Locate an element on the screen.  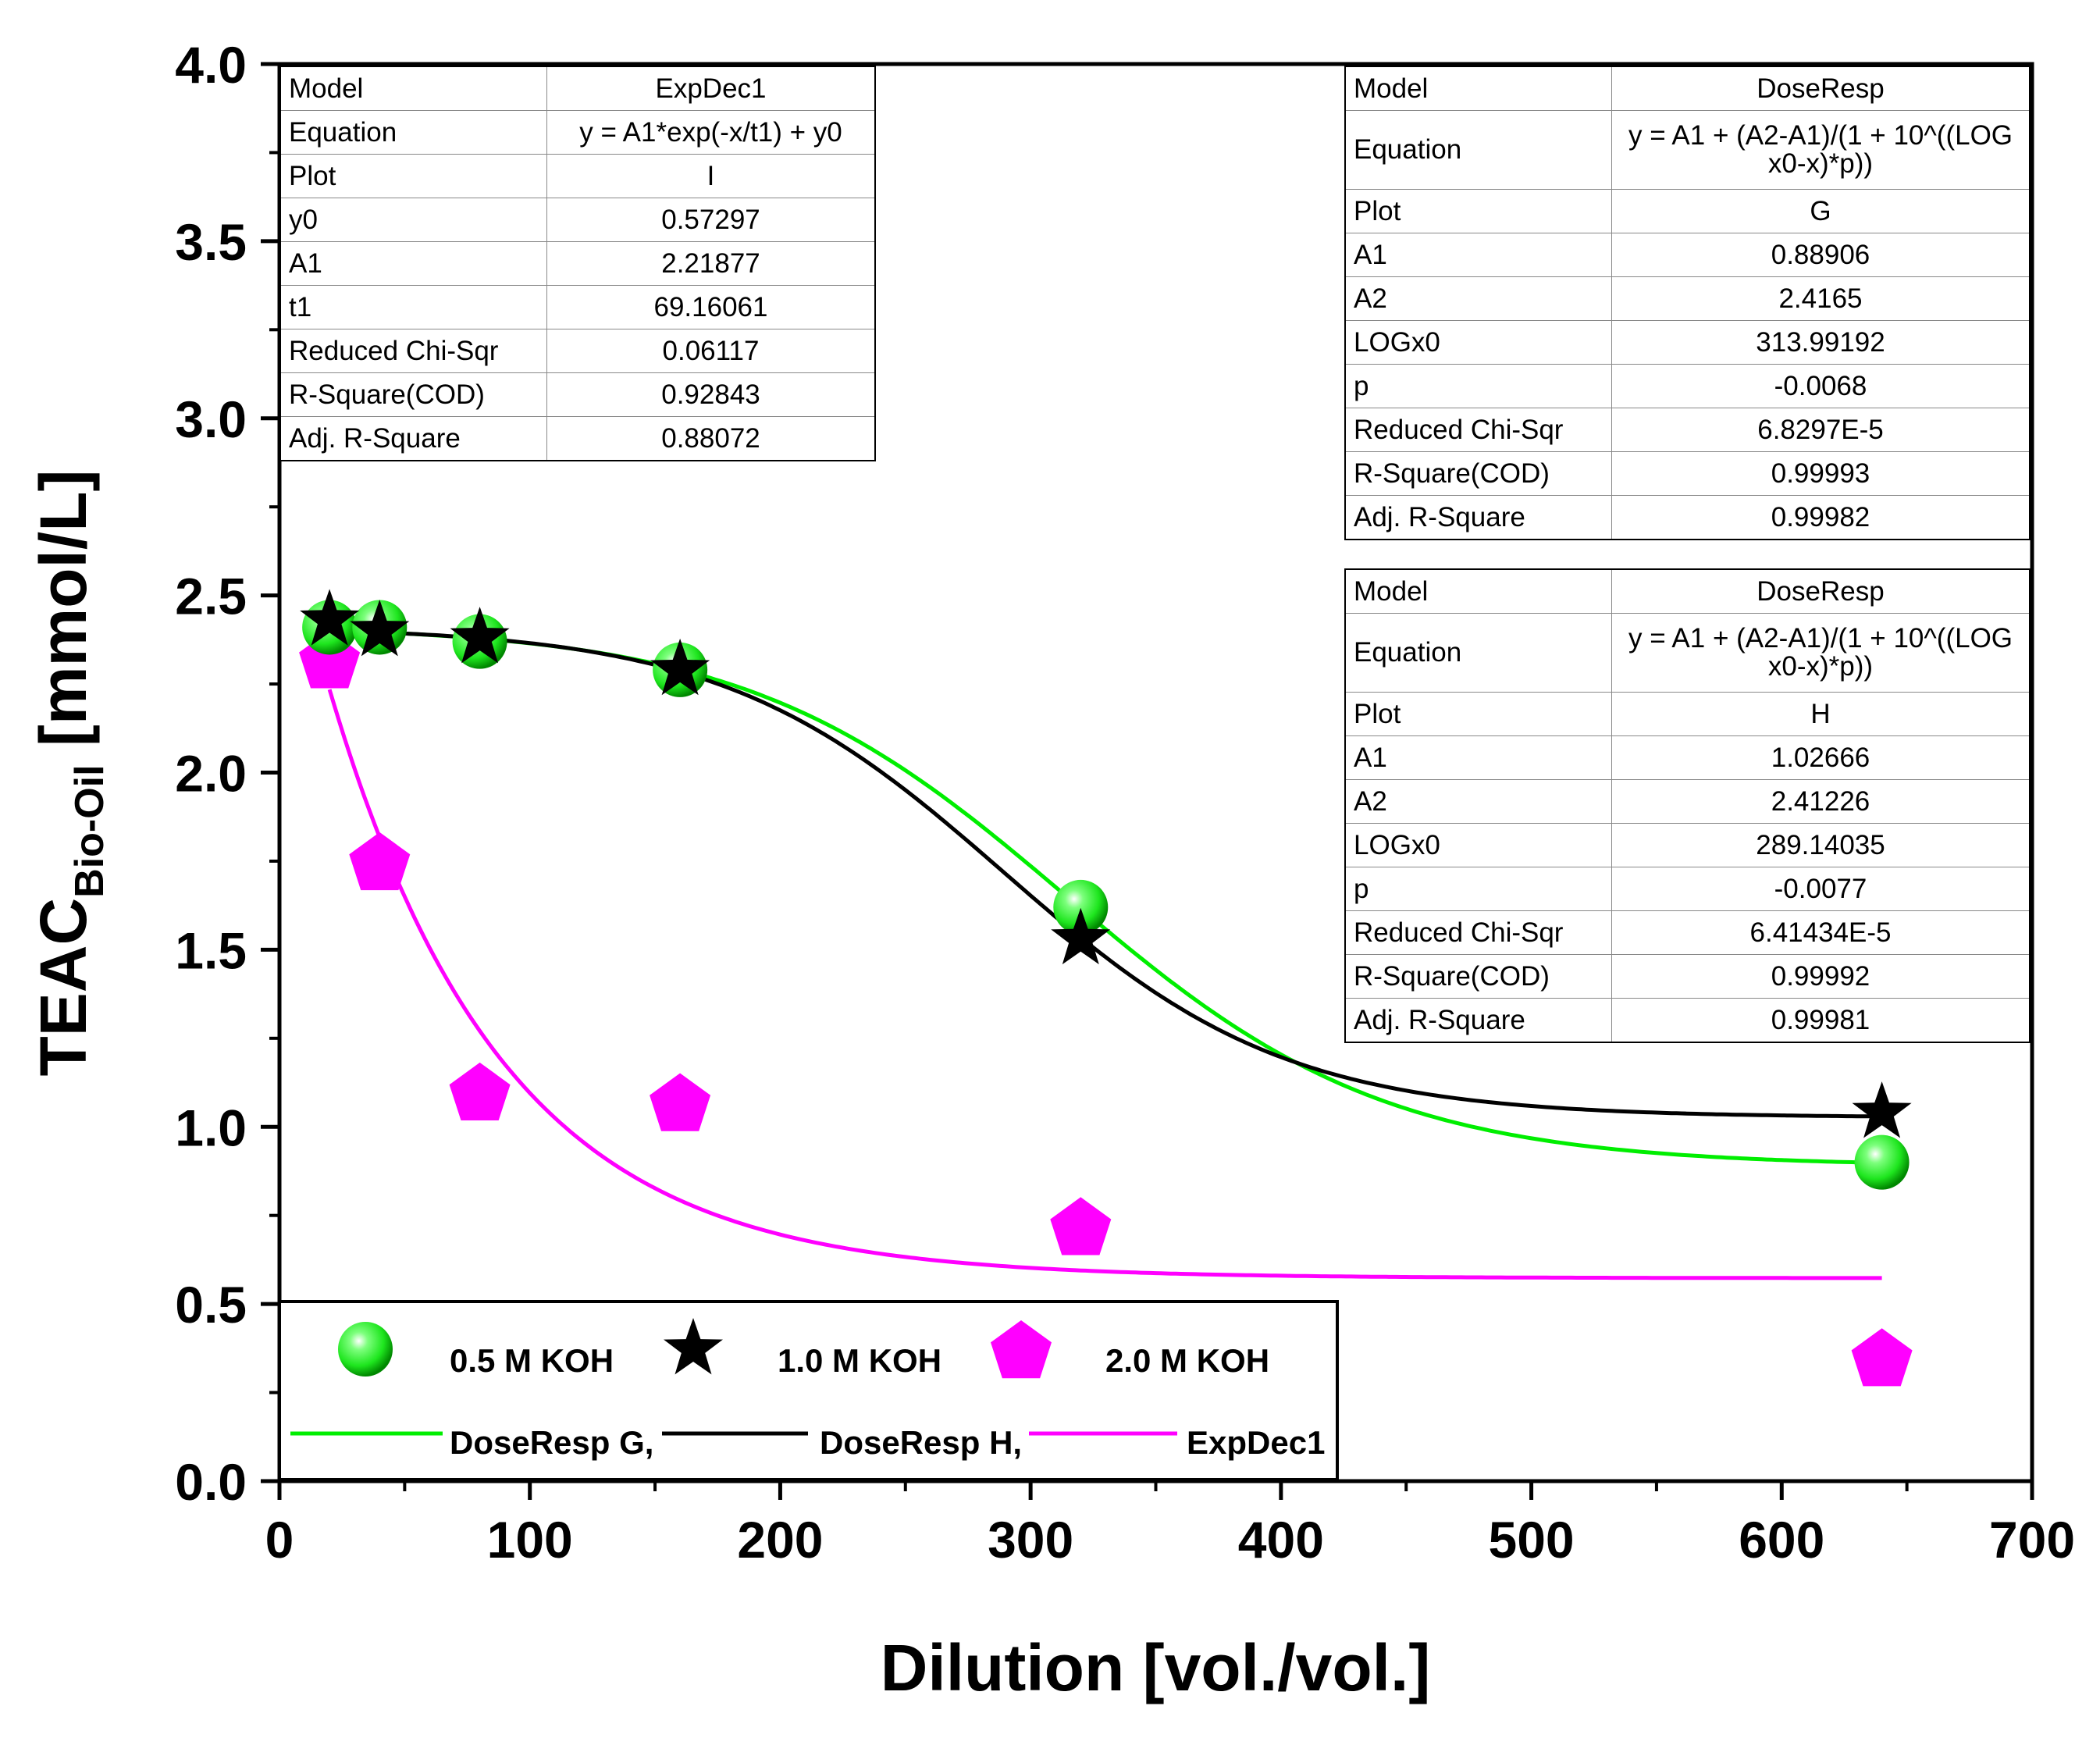
y-tick-label: 2.5 is located at coordinates (211, 596).